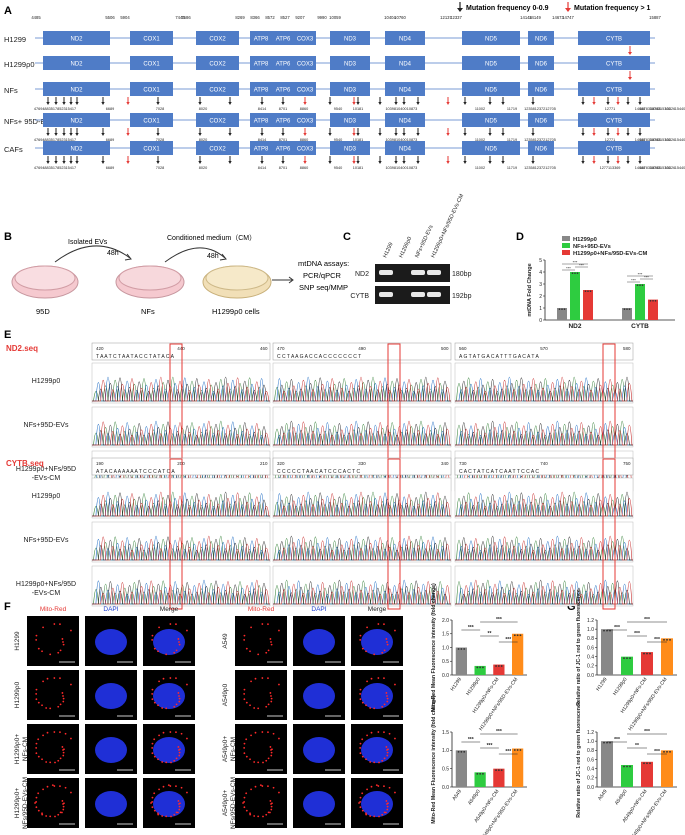 The width and height of the screenshot is (685, 835). Describe the element at coordinates (261, 749) in the screenshot. I see `micrograph-tile` at that location.